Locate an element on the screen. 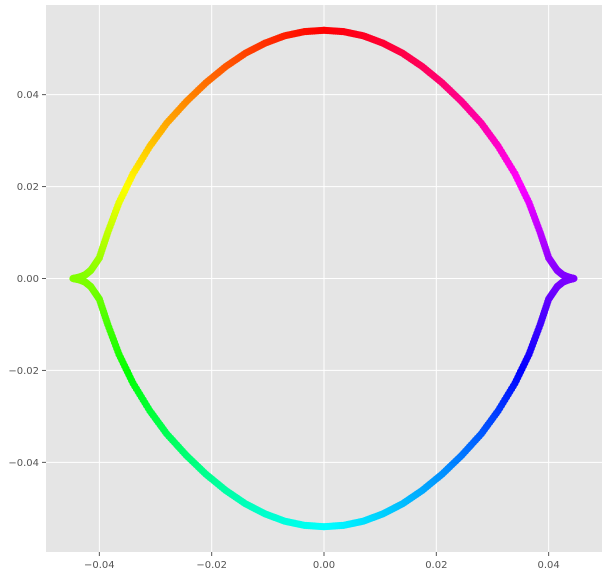 The height and width of the screenshot is (575, 609). data-point is located at coordinates (322, 30).